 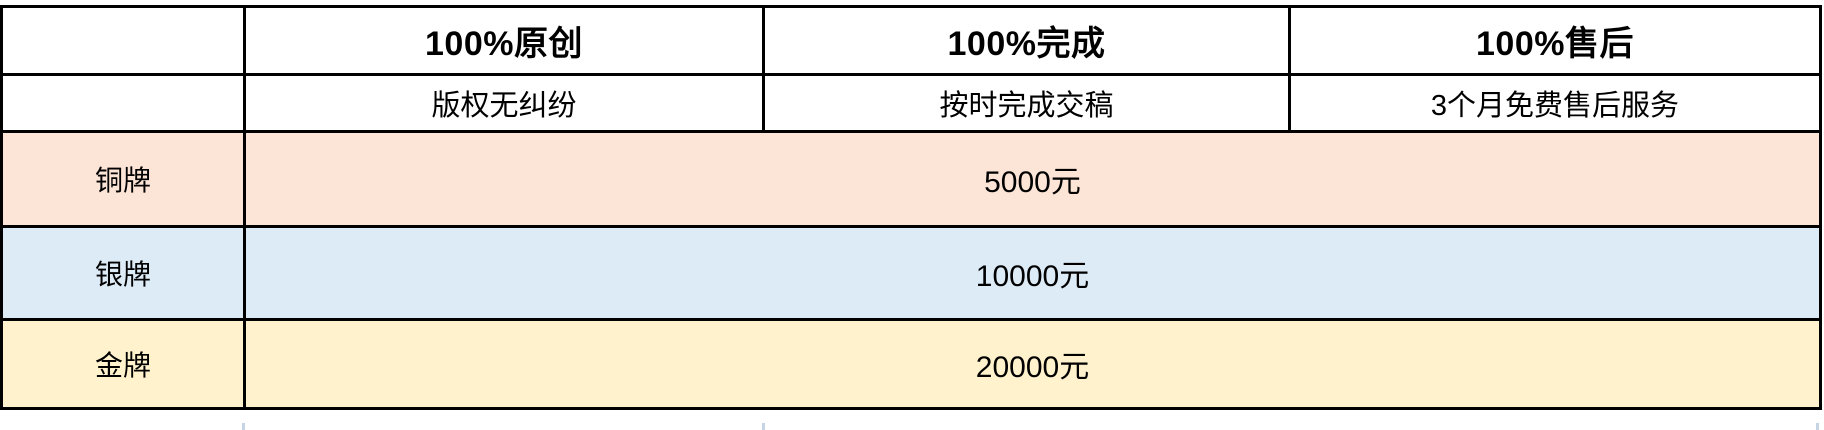 What do you see at coordinates (1026, 103) in the screenshot?
I see `subtitle-cell-completion: 按时完成交稿` at bounding box center [1026, 103].